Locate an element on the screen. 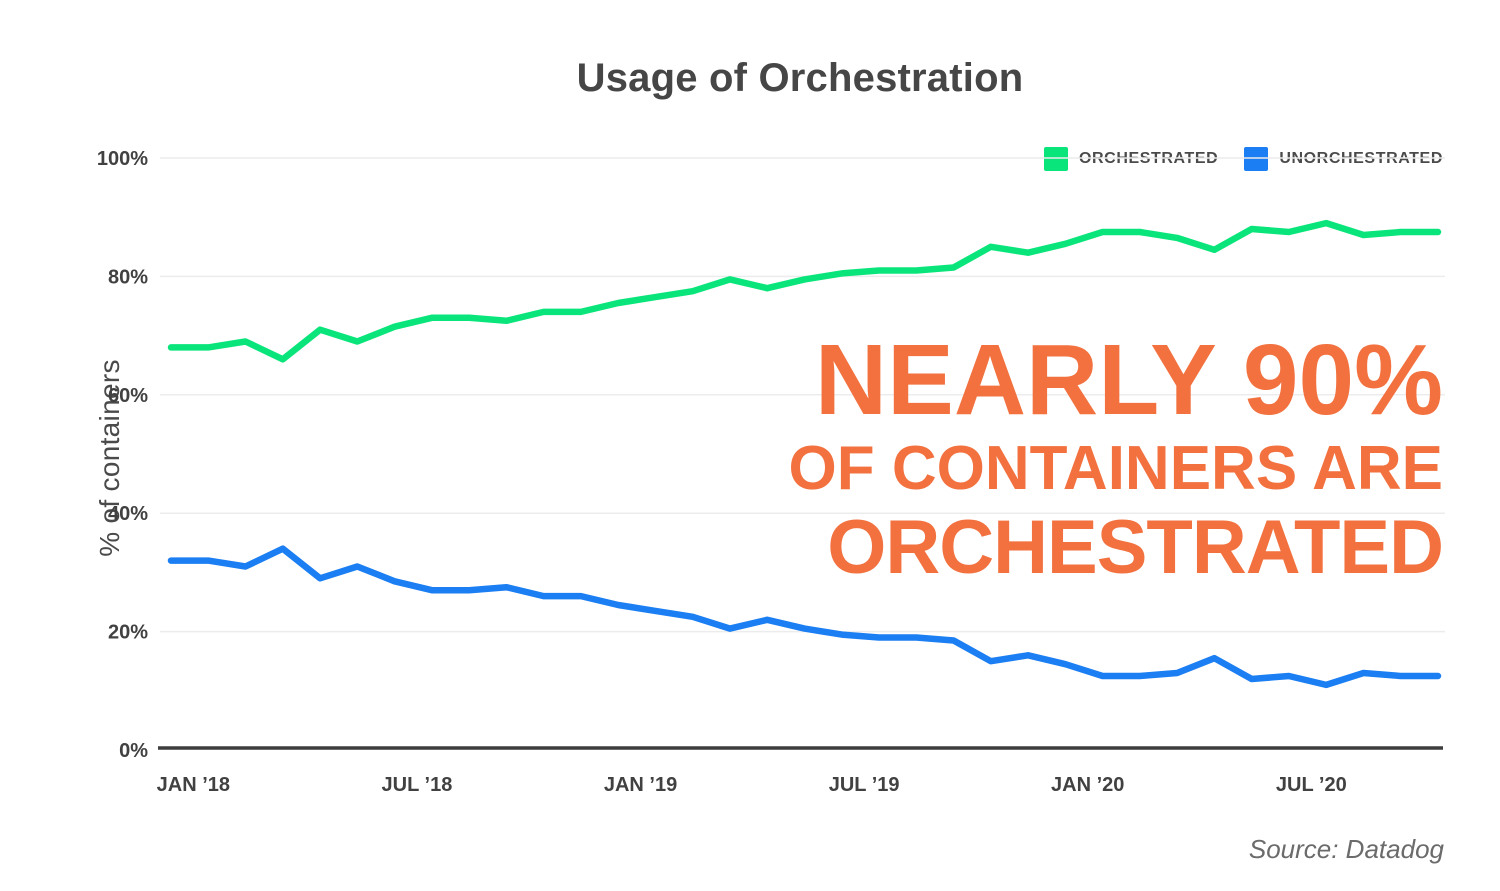  y-tick-label: 60% is located at coordinates (128, 396).